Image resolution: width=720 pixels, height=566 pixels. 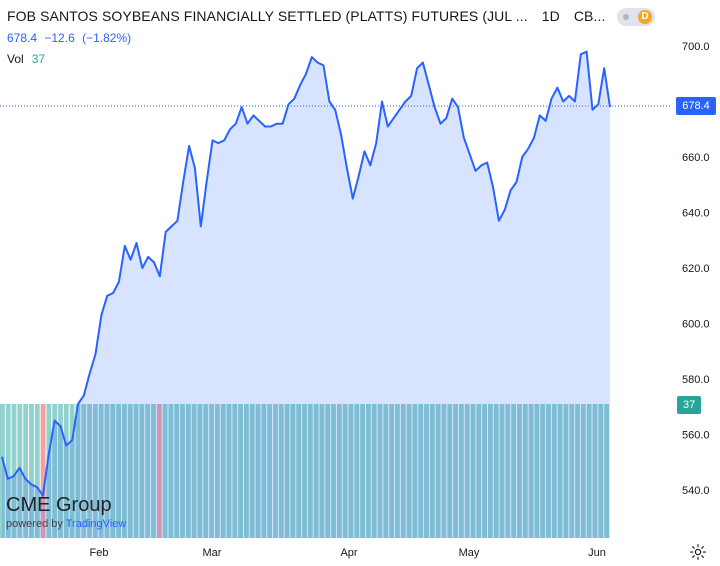 I want to click on data-mode-toggle: D, so click(x=636, y=17).